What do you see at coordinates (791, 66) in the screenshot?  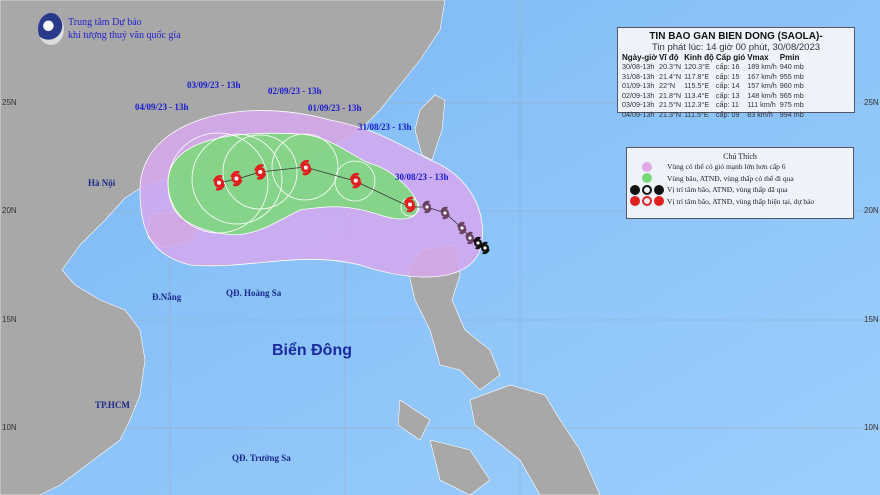 I see `table-cell: 940 mb` at bounding box center [791, 66].